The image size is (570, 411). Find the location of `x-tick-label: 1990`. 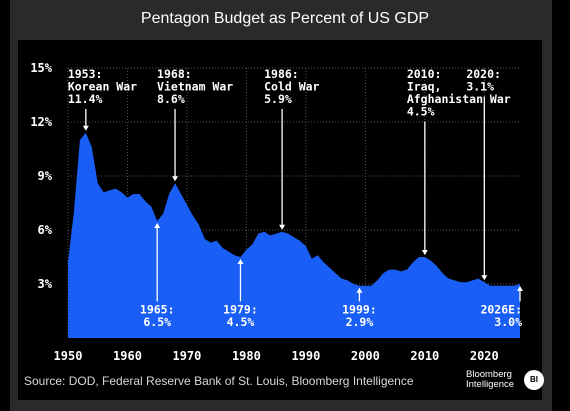

x-tick-label: 1990 is located at coordinates (305, 356).